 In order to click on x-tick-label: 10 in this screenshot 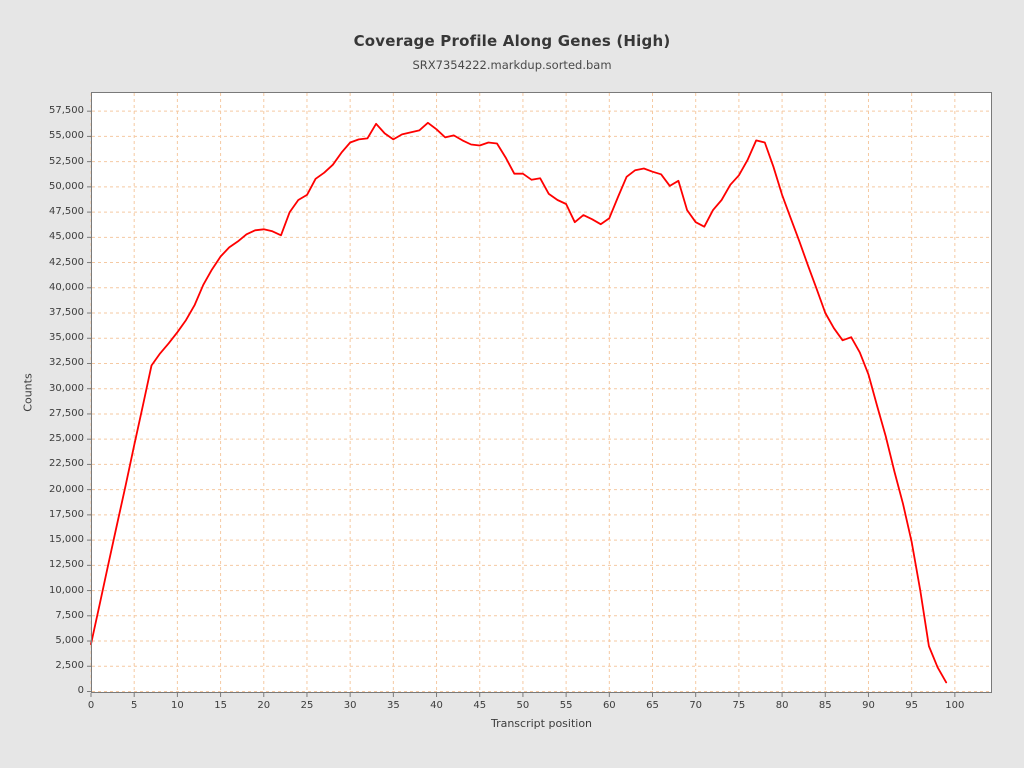, I will do `click(177, 705)`.